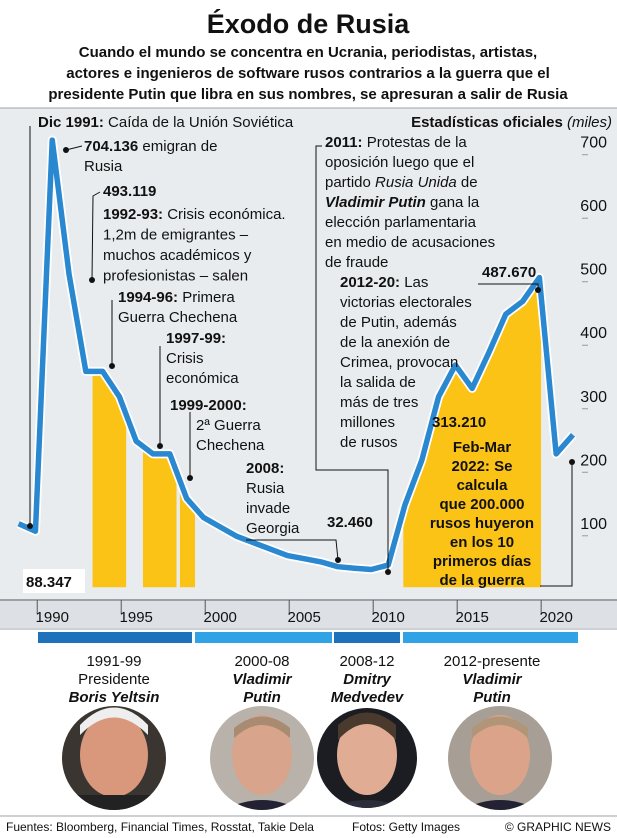  Describe the element at coordinates (111, 146) in the screenshot. I see `annotation-part: 704.136` at that location.